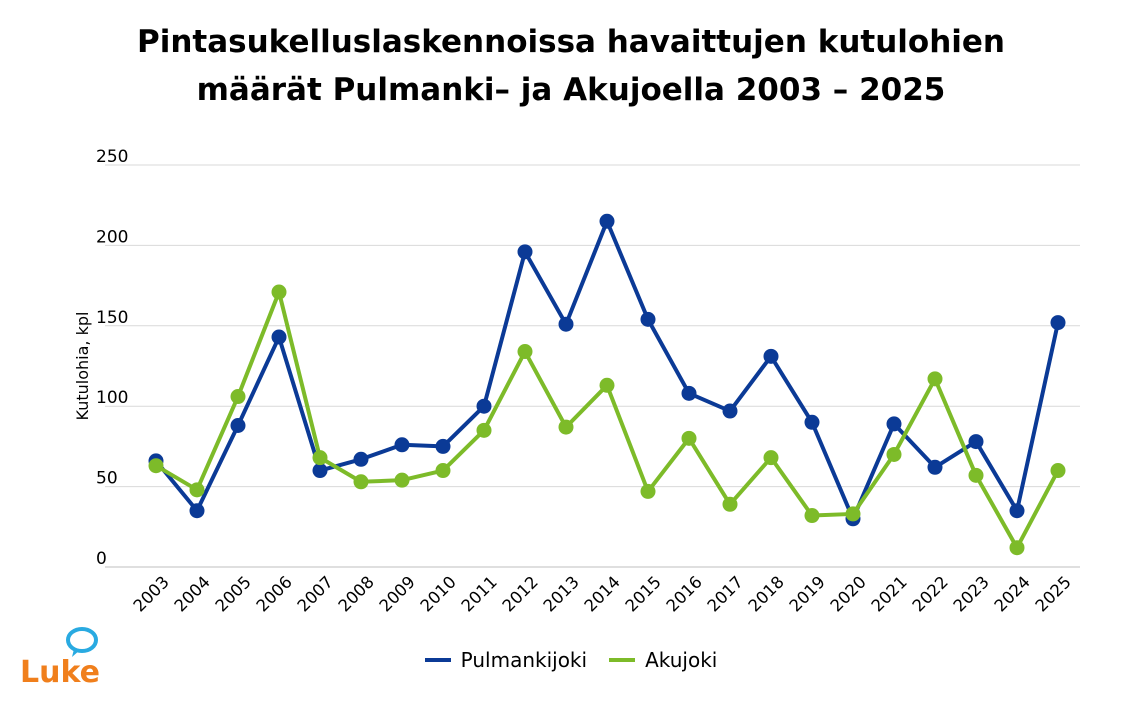  What do you see at coordinates (812, 516) in the screenshot?
I see `point-akujoki-2019` at bounding box center [812, 516].